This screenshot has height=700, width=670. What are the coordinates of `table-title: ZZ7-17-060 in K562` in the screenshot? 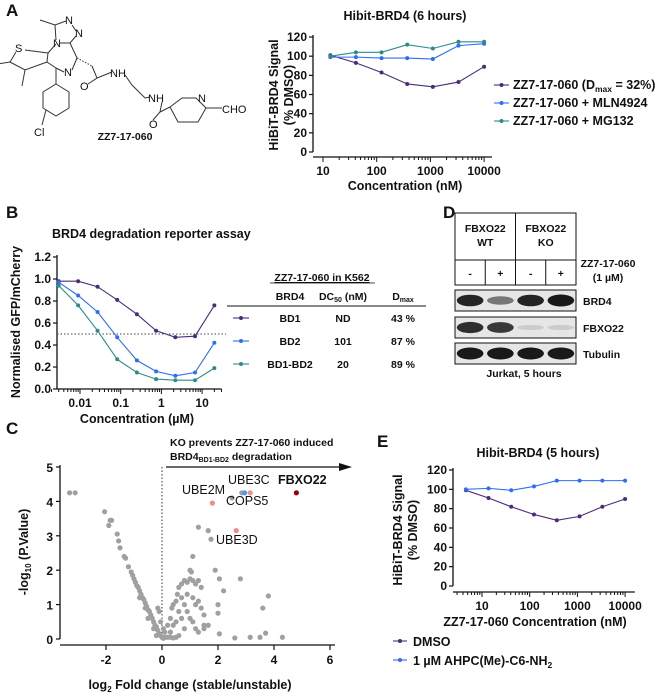 It's located at (321, 278).